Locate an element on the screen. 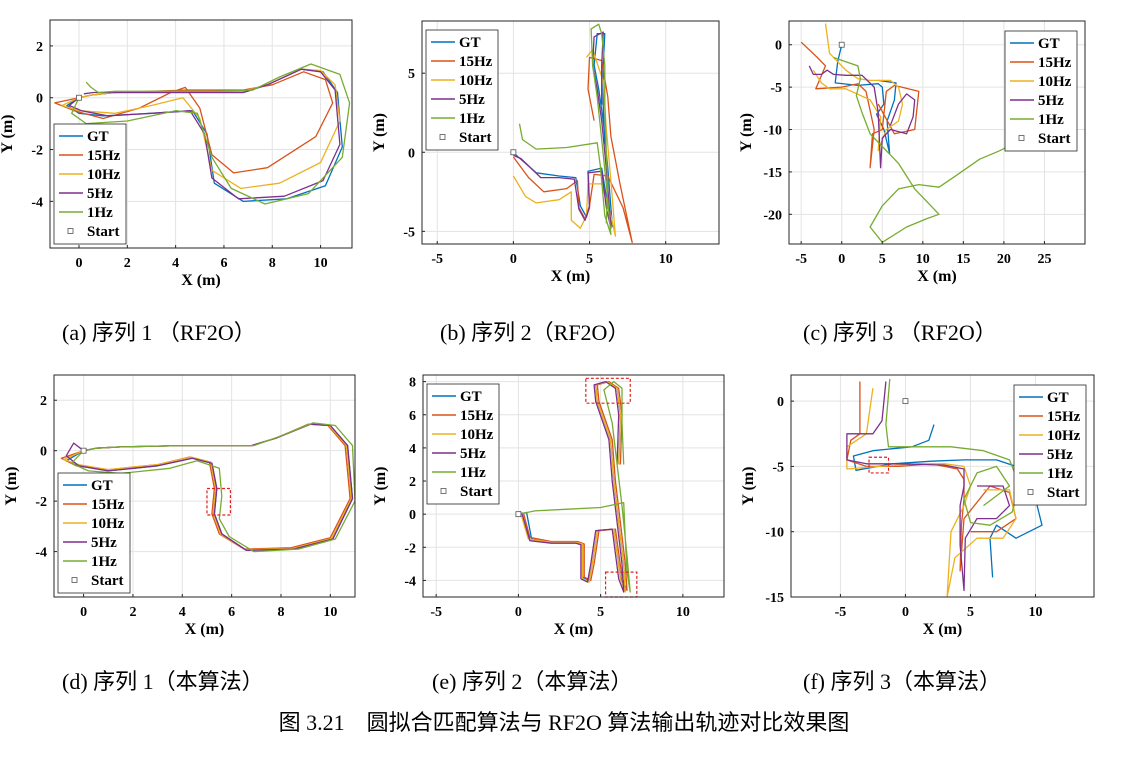 The image size is (1129, 764). x-tick-label: 15 is located at coordinates (963, 259).